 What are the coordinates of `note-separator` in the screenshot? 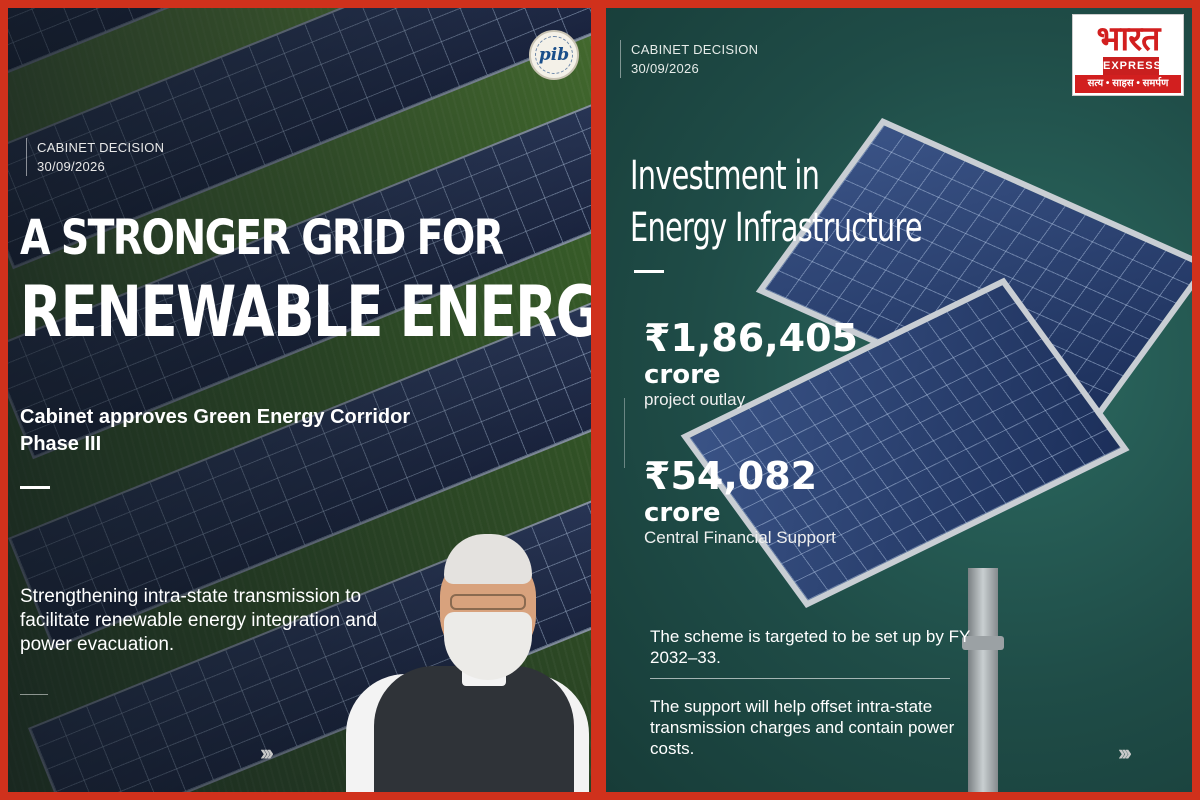 It's located at (800, 678).